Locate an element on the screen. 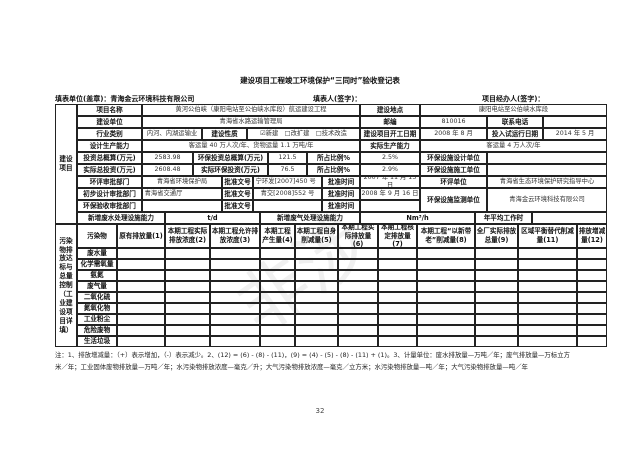 The image size is (640, 452). value-eia-dept: 青海省环境保护局 is located at coordinates (182, 182).